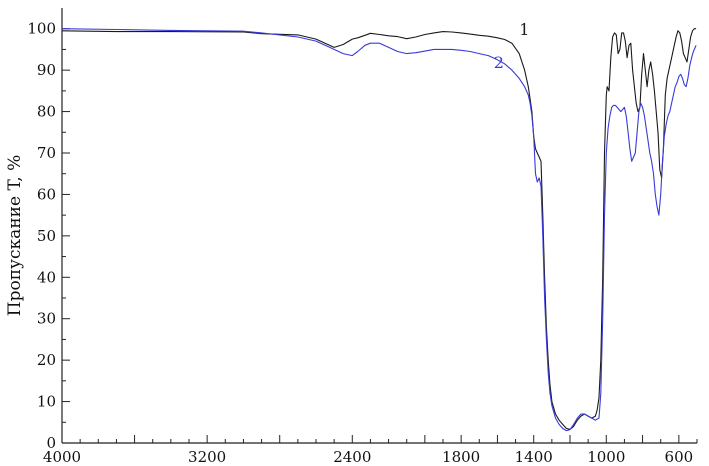 Image resolution: width=709 pixels, height=466 pixels. I want to click on x-tick-label: 1800, so click(461, 457).